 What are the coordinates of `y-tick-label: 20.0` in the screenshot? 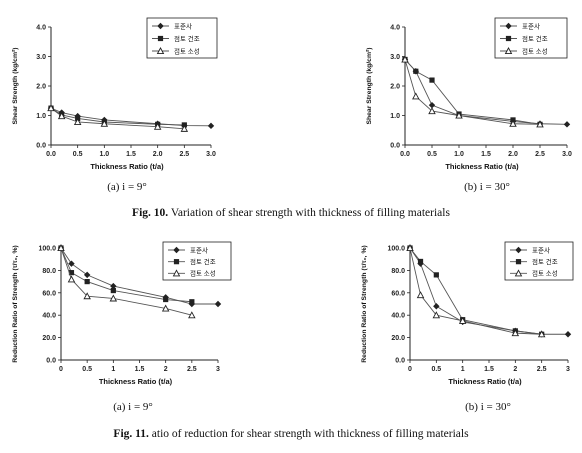 It's located at (49, 338).